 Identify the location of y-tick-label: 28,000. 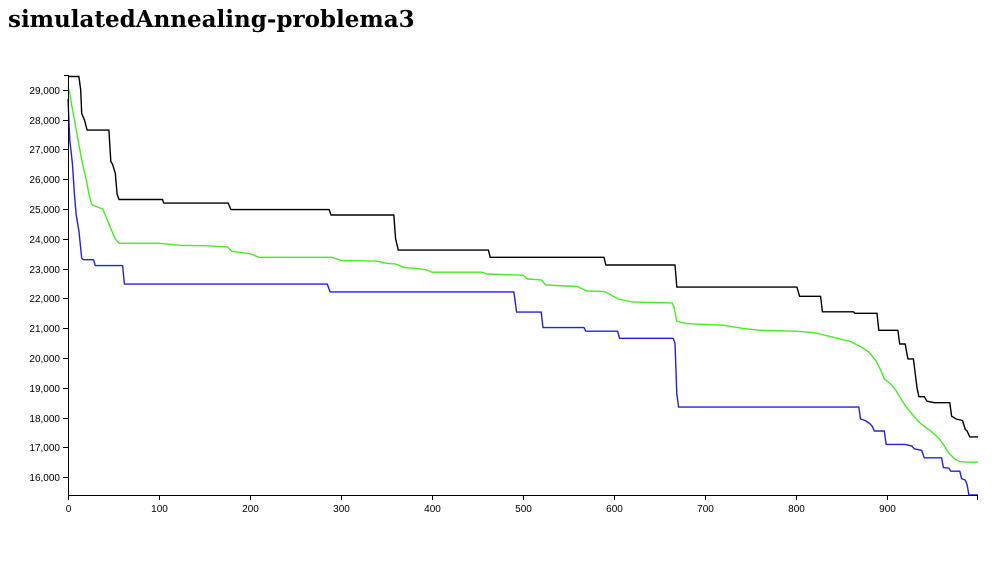
(44, 121).